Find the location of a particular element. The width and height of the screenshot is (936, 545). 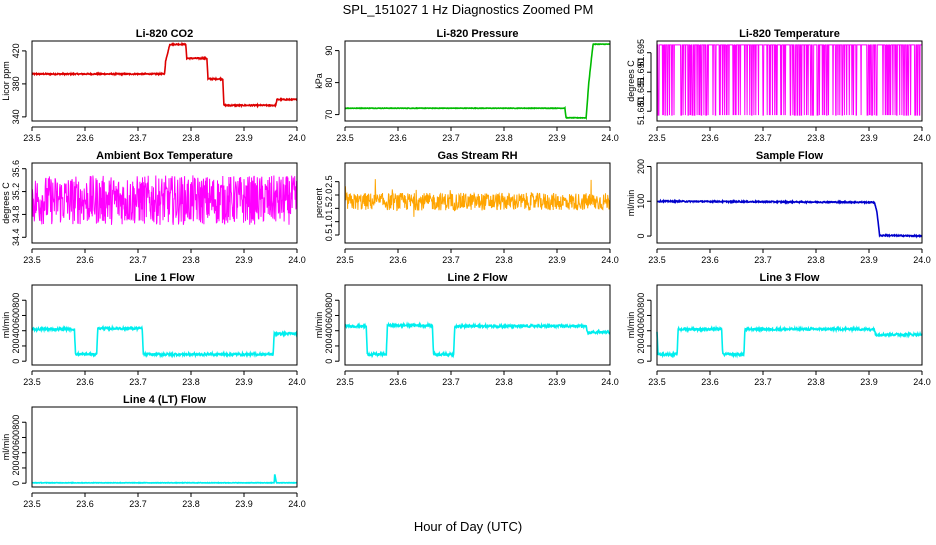

y-tick-label: 1.5 is located at coordinates (329, 208).